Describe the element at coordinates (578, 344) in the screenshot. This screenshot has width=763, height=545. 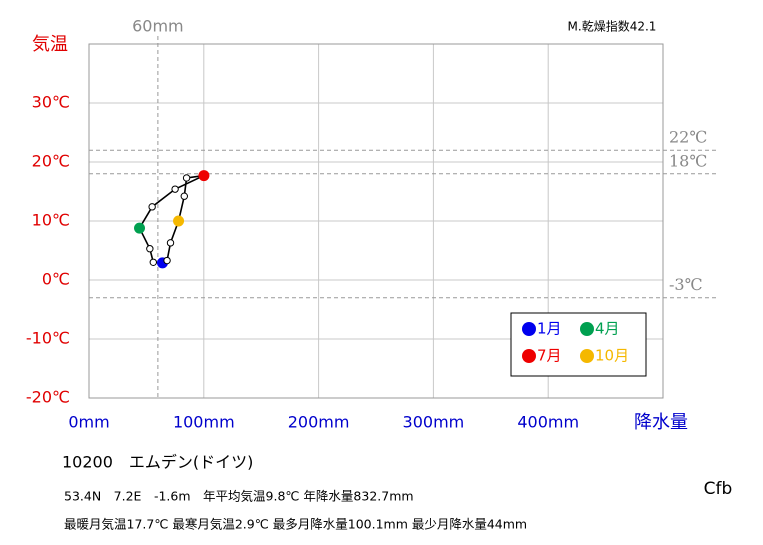
I see `legend-box` at that location.